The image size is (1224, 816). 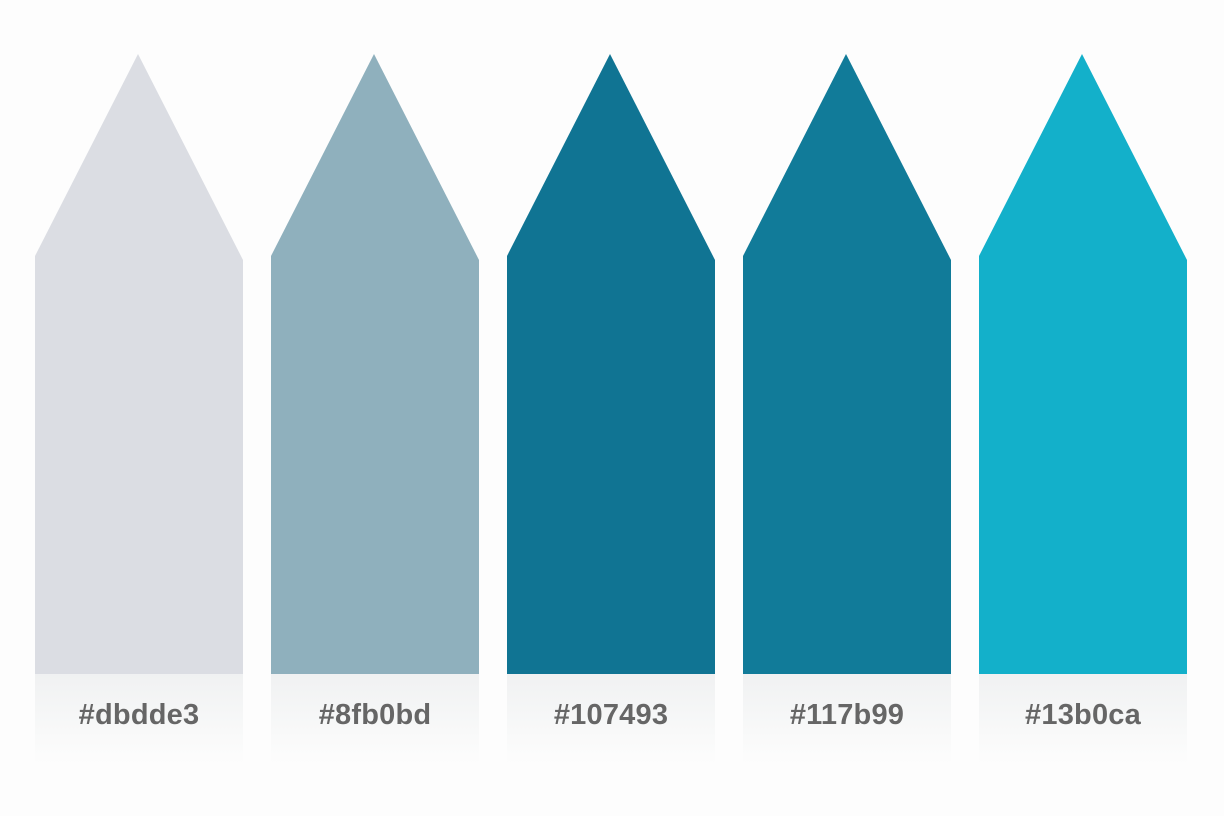 I want to click on swatch-3: #107493, so click(x=611, y=409).